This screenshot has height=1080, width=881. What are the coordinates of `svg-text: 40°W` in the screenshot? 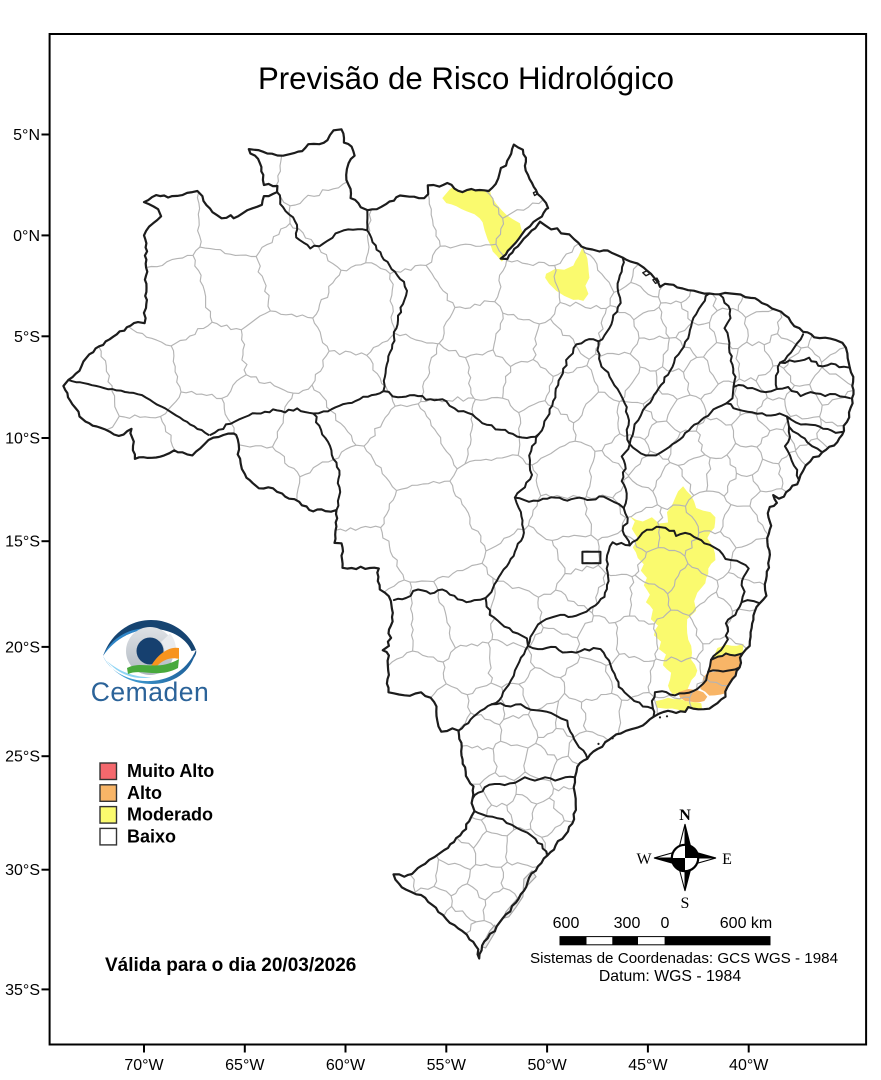 It's located at (749, 1065).